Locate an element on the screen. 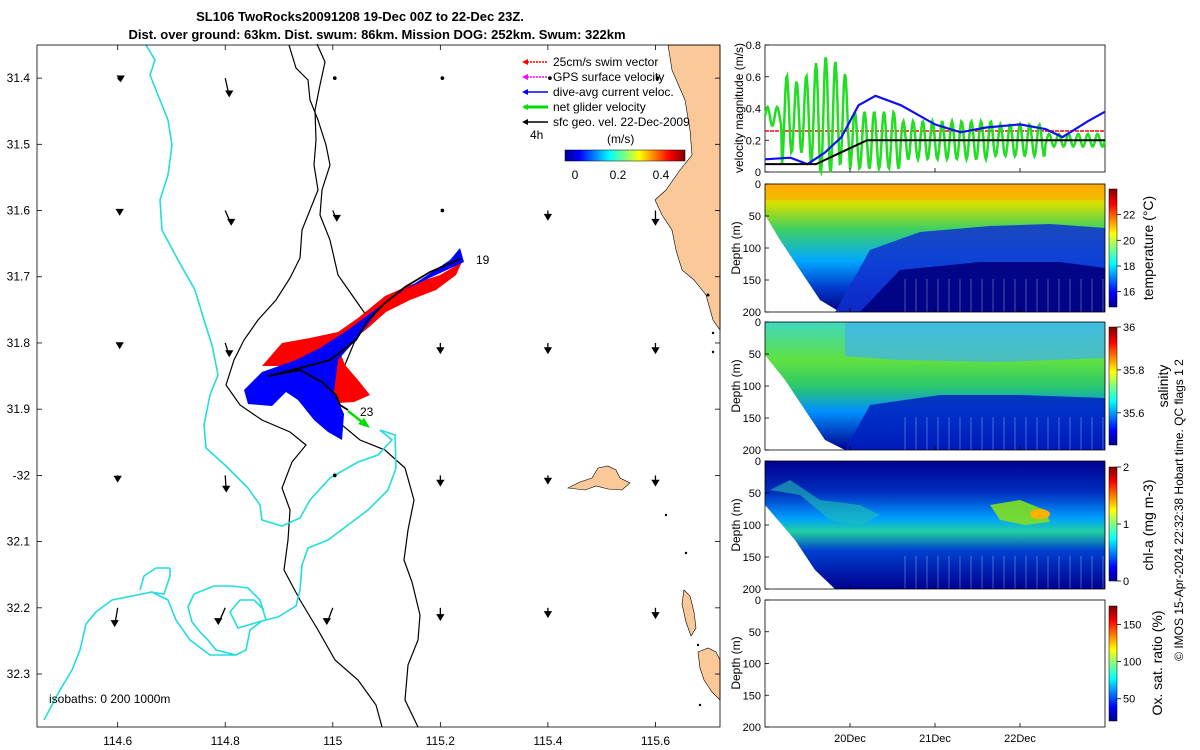  scale-label: 4h is located at coordinates (536, 135).